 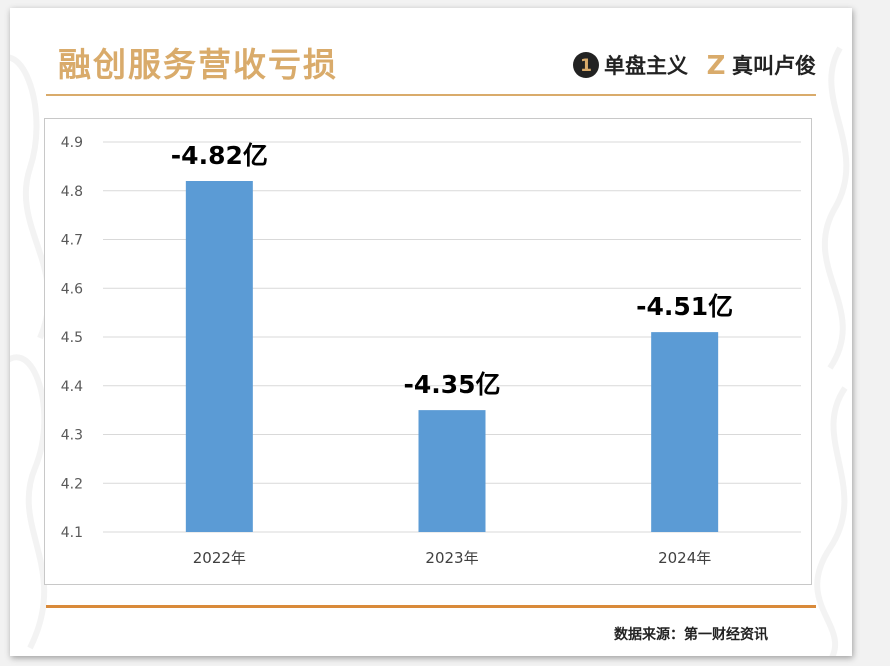 I want to click on y-tick-label: 4.7, so click(x=72, y=241).